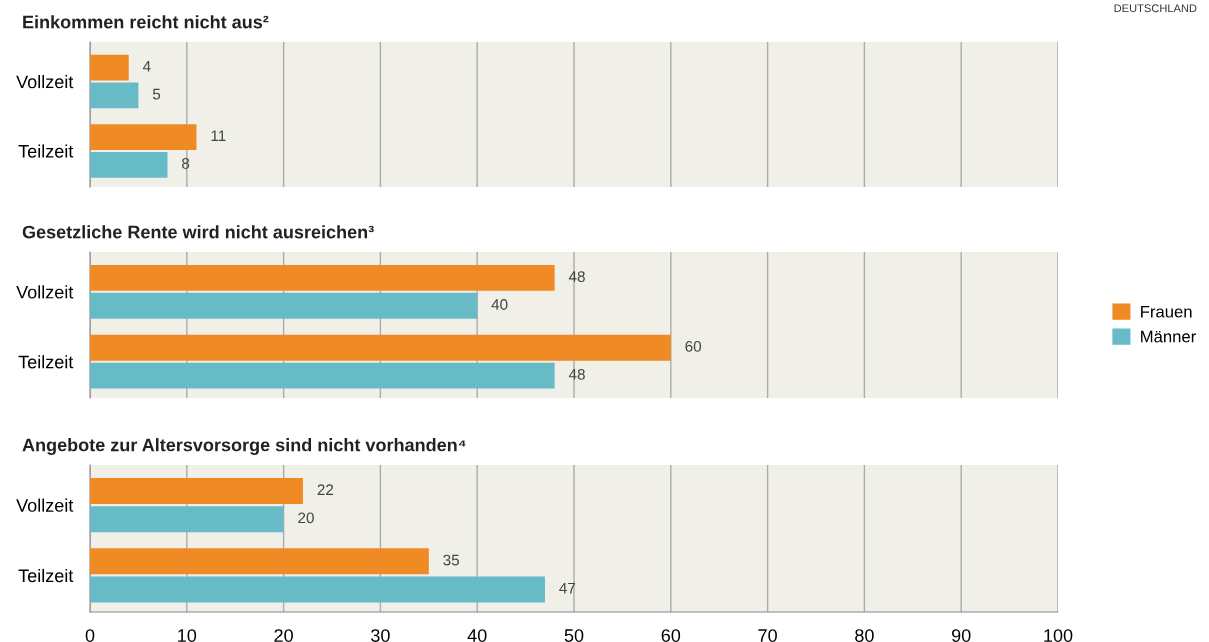  Describe the element at coordinates (198, 232) in the screenshot. I see `chart-title: Gesetzliche Rente wird nicht ausreichen³` at that location.